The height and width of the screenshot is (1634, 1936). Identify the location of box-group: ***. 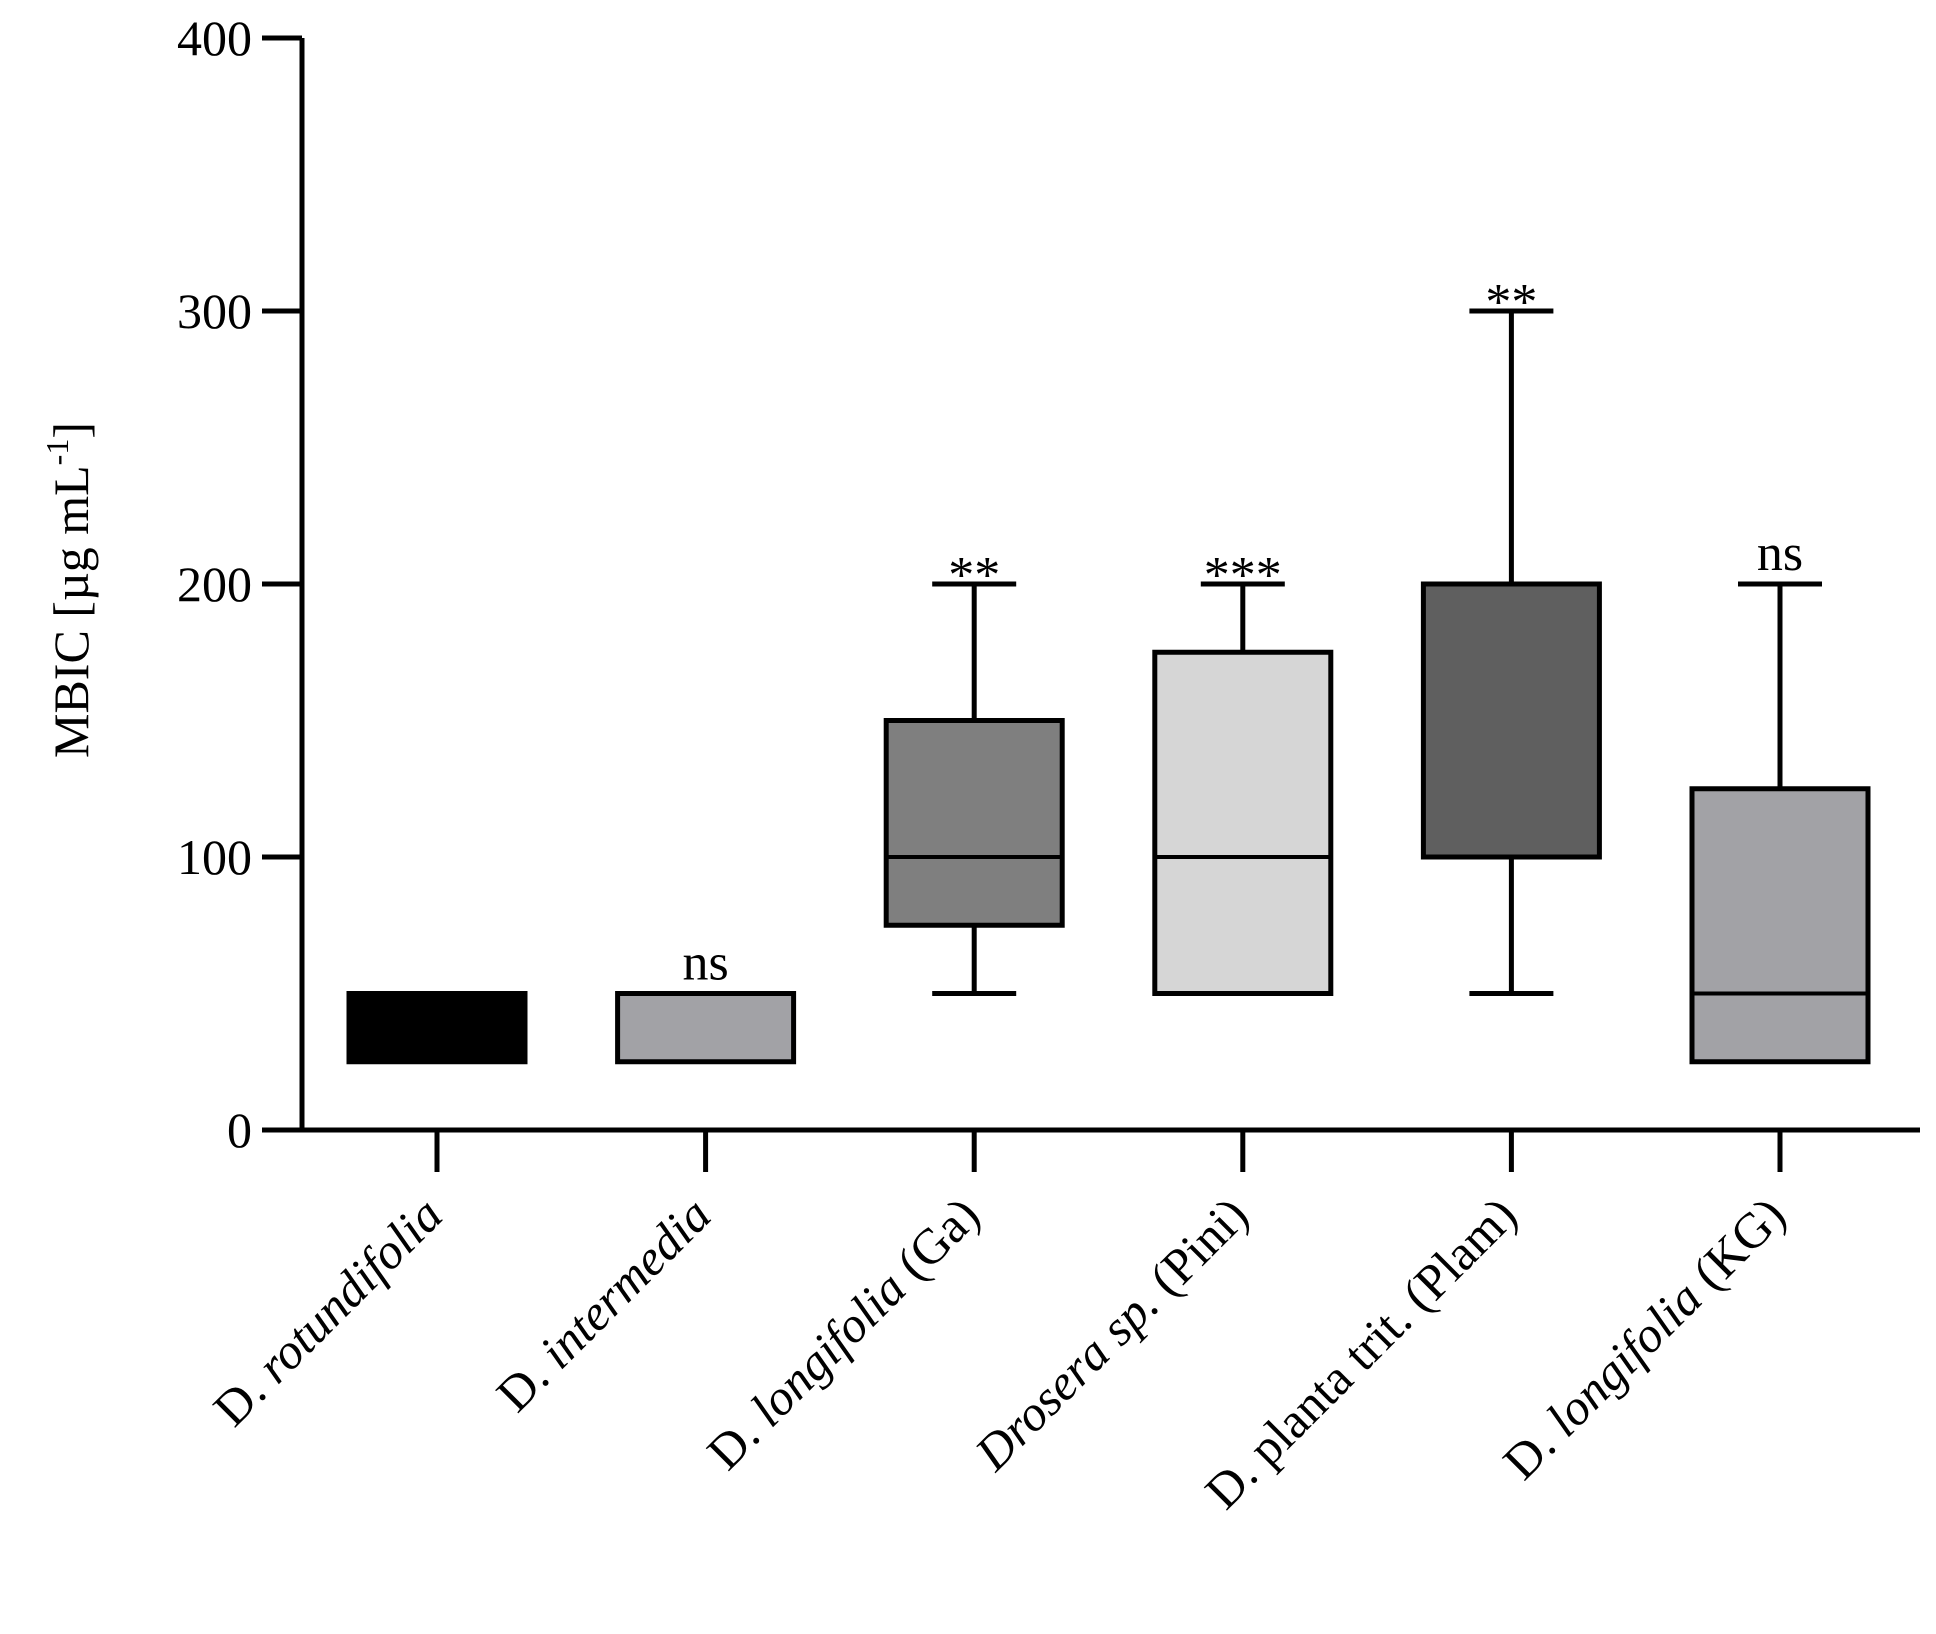
(1243, 771).